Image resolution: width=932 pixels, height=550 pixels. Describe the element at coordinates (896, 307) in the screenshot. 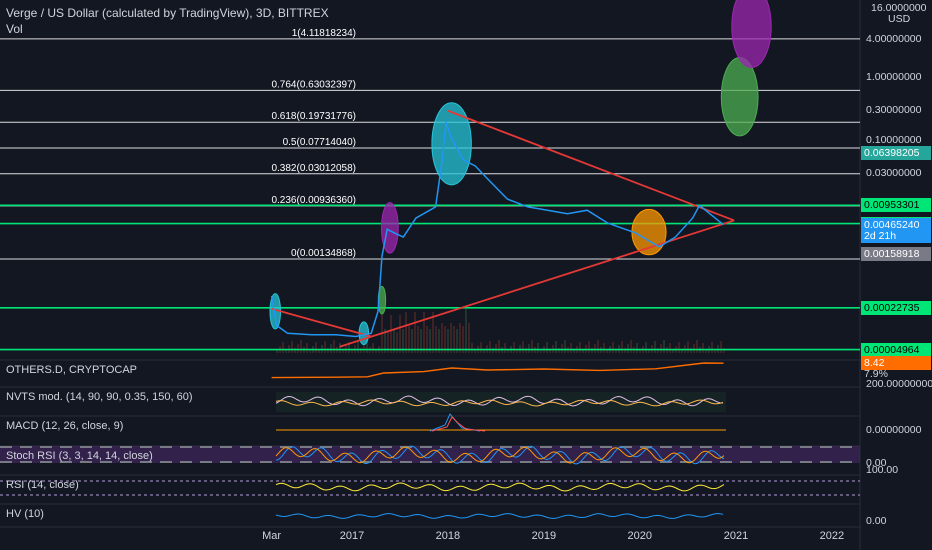

I see `price-label-box: 0.00022735` at that location.